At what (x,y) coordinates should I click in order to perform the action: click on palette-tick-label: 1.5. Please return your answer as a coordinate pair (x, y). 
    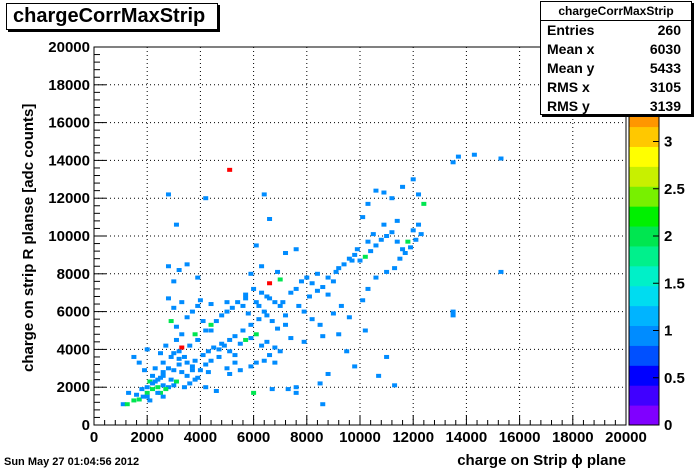
    Looking at the image, I should click on (674, 283).